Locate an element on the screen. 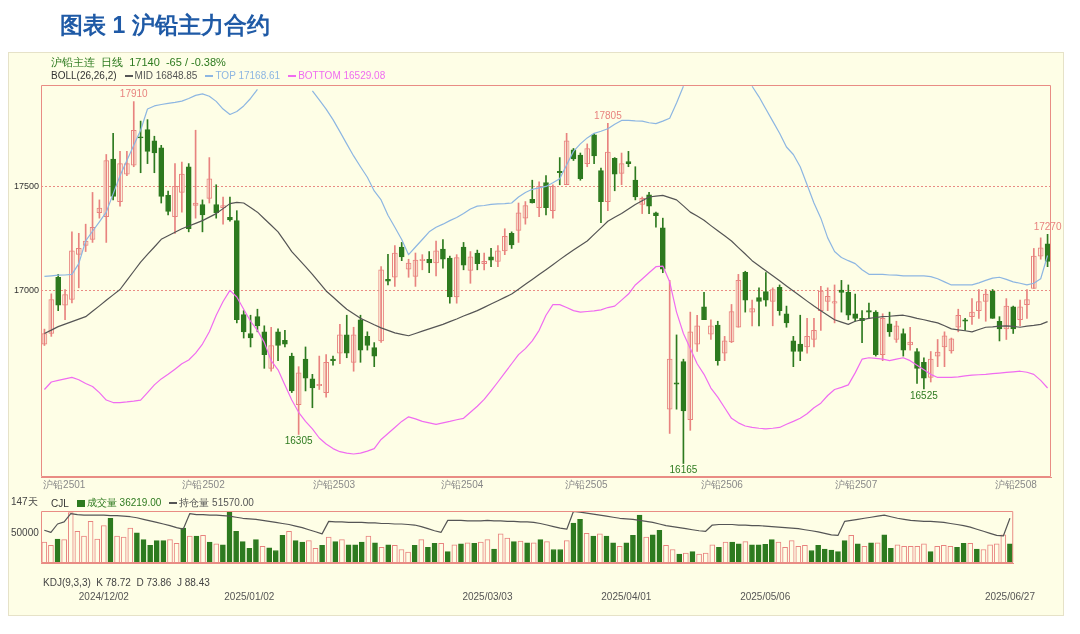 This screenshot has width=1080, height=634. chart-subtitle: 沪铅主连 日线 17140 -65 / -0.38% is located at coordinates (138, 62).